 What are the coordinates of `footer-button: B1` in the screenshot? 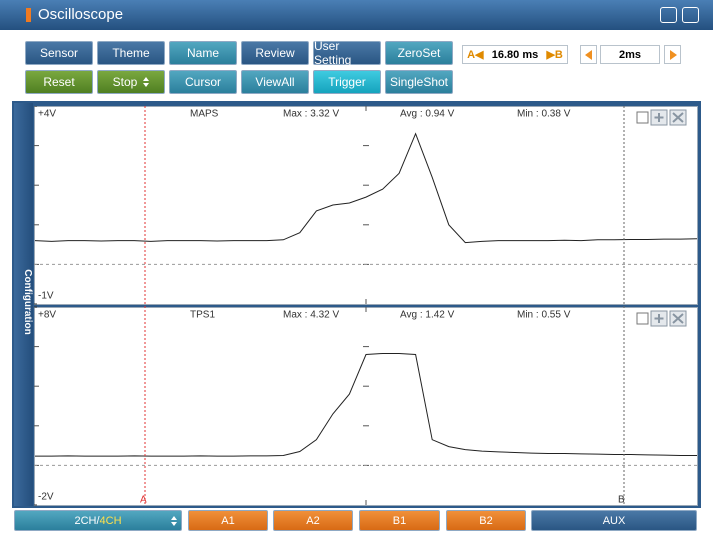 It's located at (399, 520).